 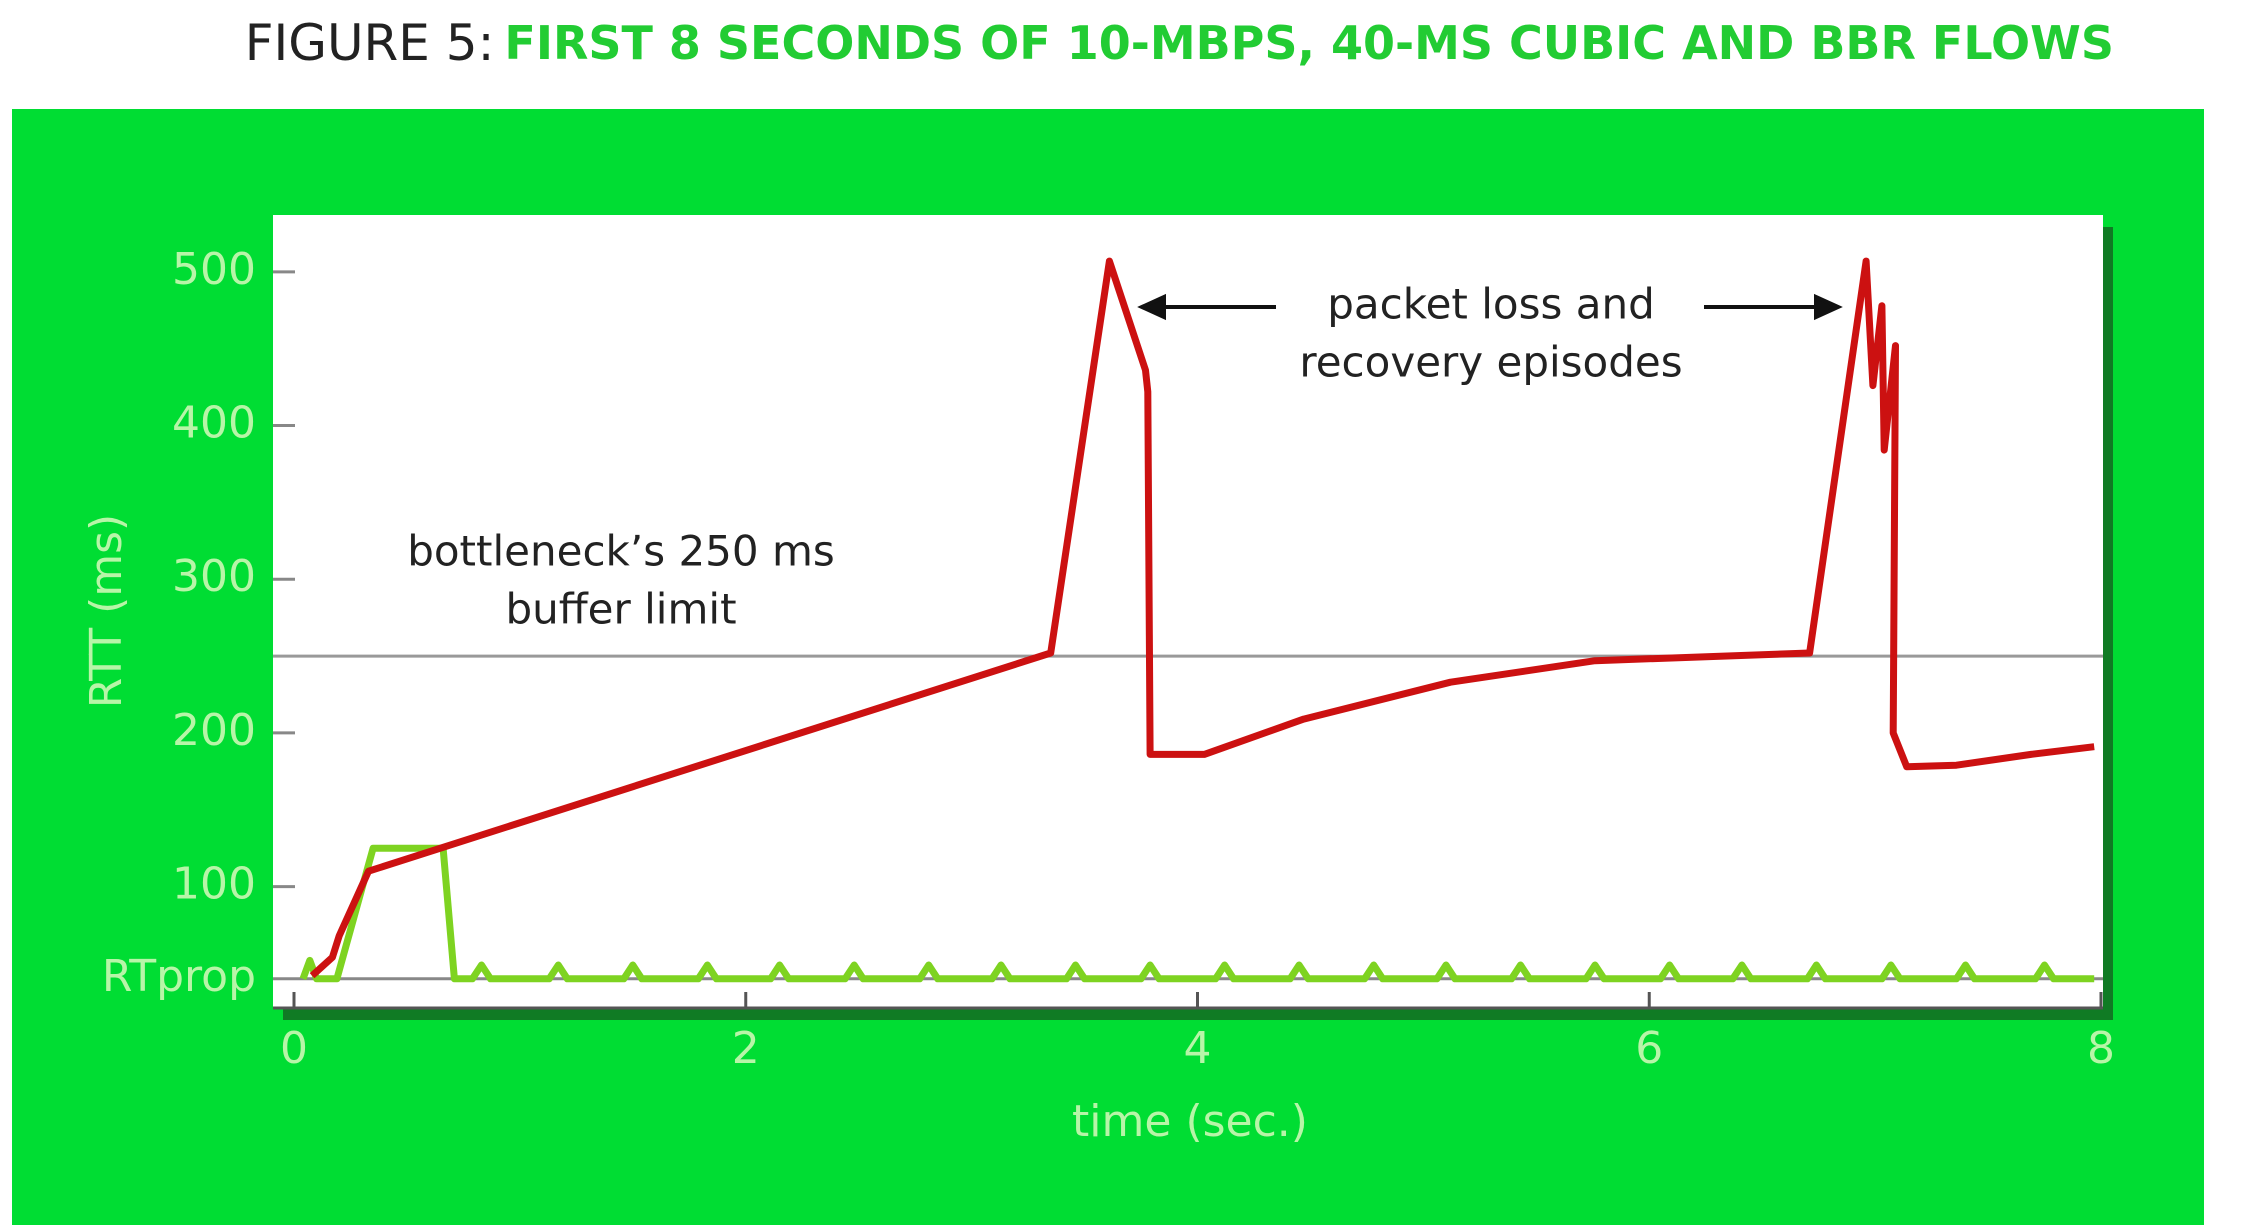 What do you see at coordinates (1190, 1121) in the screenshot?
I see `x-axis-label: time (sec.)` at bounding box center [1190, 1121].